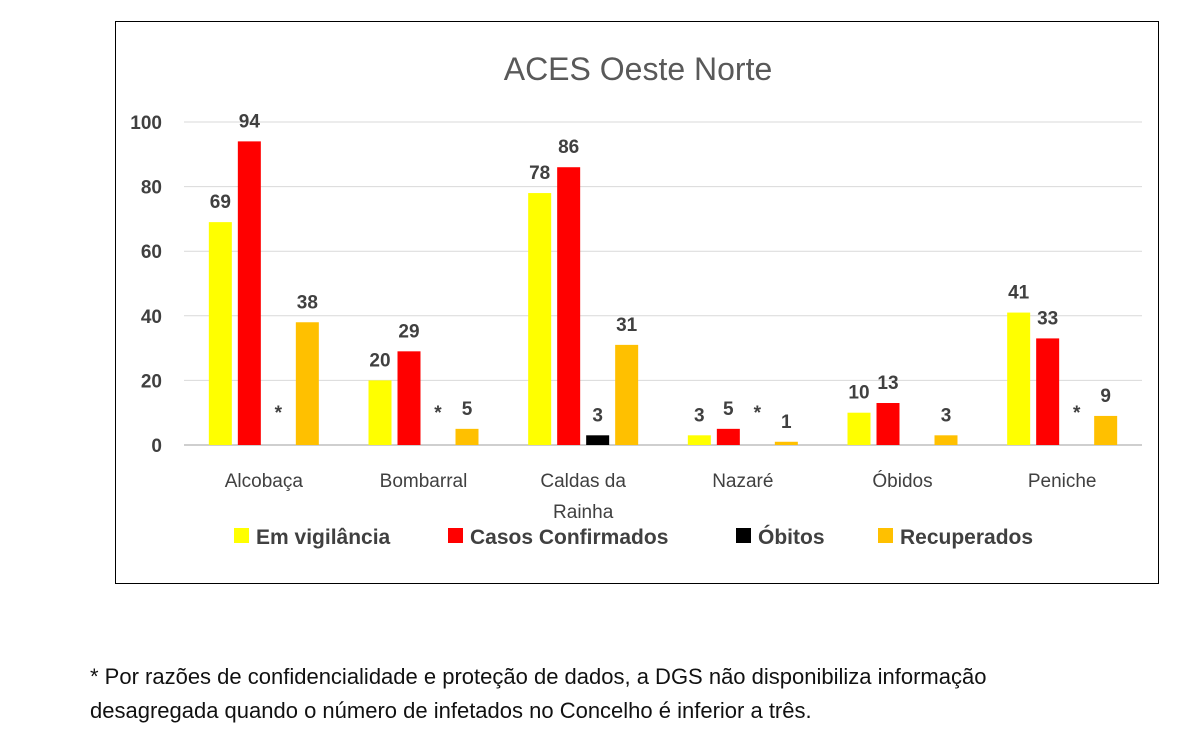  I want to click on data-label: 9, so click(1105, 396).